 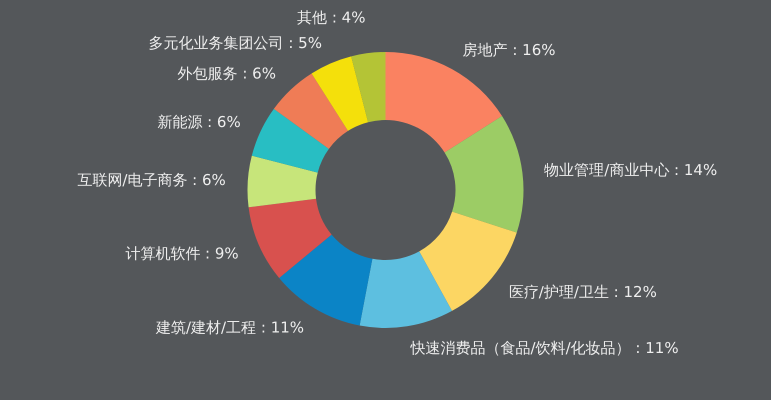 What do you see at coordinates (544, 348) in the screenshot?
I see `slice-label: 快速消费品（食品/饮料/化妆品） : 11%` at bounding box center [544, 348].